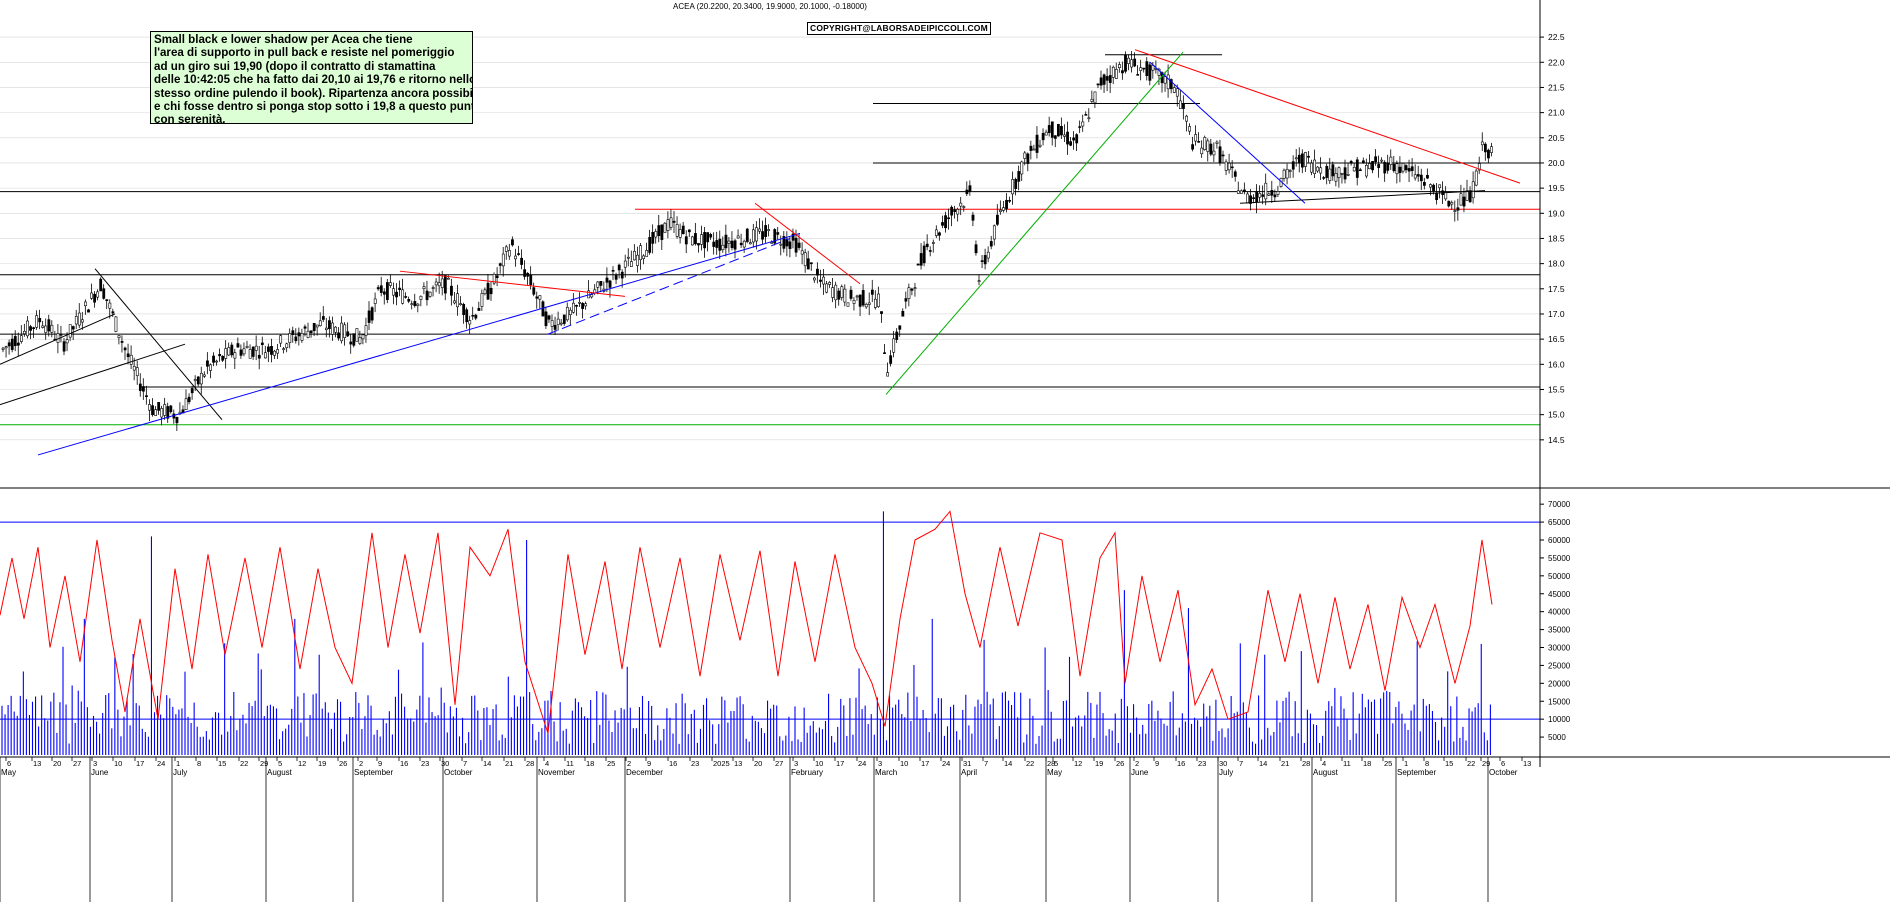  What do you see at coordinates (1556, 62) in the screenshot?
I see `price-tick-label: 22.0` at bounding box center [1556, 62].